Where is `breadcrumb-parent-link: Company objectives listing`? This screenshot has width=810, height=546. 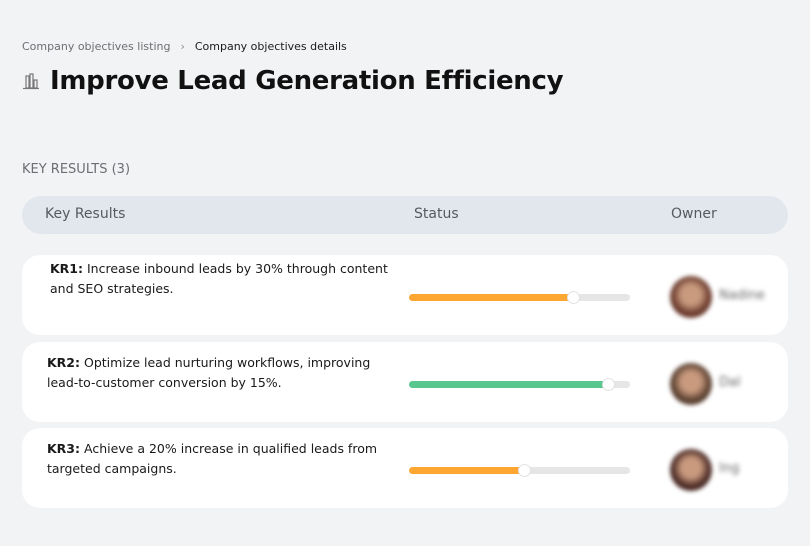
breadcrumb-parent-link: Company objectives listing is located at coordinates (96, 46).